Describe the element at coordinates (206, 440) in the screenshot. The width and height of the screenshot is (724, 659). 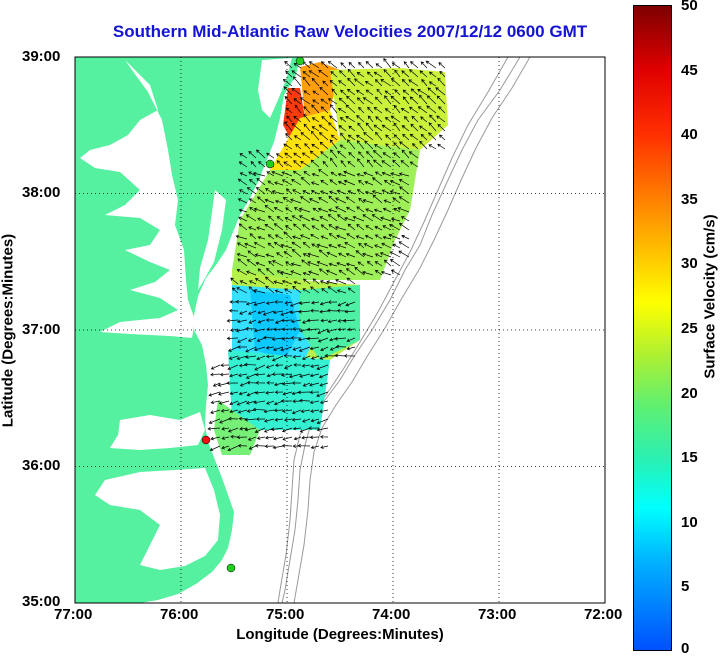
I see `station-marker` at that location.